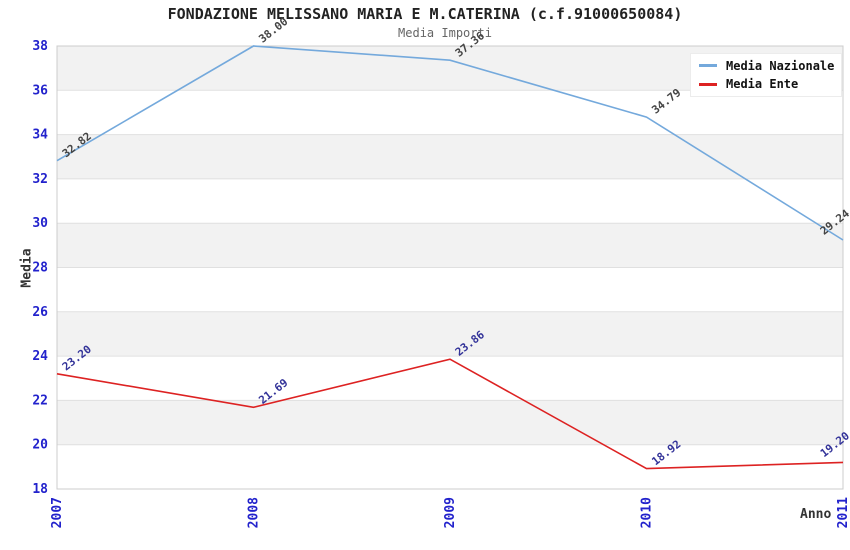 The width and height of the screenshot is (850, 550). Describe the element at coordinates (40, 223) in the screenshot. I see `y-tick-label: 30` at that location.